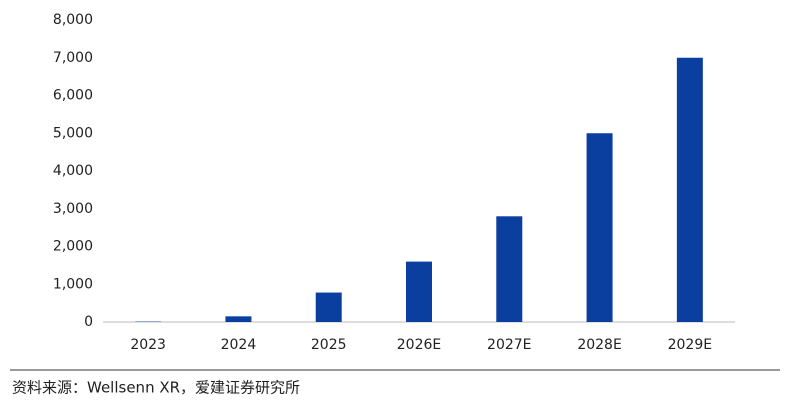 The width and height of the screenshot is (800, 403). What do you see at coordinates (690, 345) in the screenshot?
I see `x-tick-label: 2029E` at bounding box center [690, 345].